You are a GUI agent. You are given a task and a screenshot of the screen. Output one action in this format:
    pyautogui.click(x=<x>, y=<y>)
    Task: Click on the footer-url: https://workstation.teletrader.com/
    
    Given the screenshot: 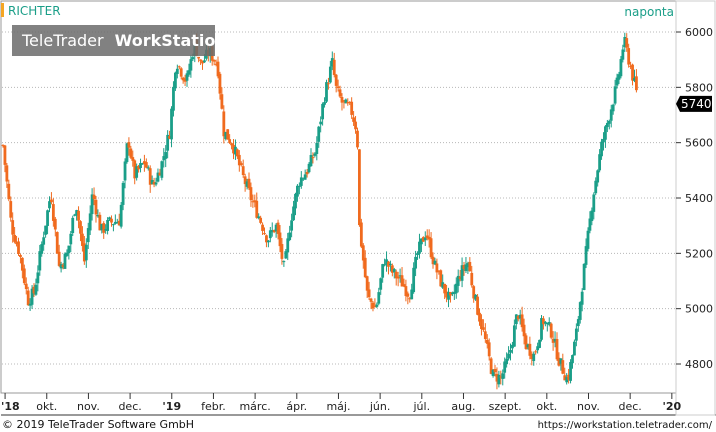 What is the action you would take?
    pyautogui.click(x=625, y=425)
    